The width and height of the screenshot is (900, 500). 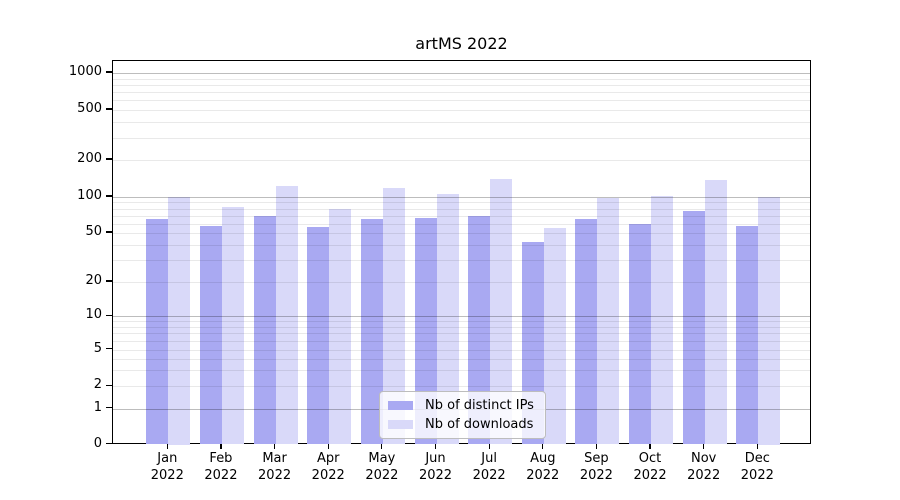 I want to click on bar-nb-of-distinct-ips-may, so click(x=371, y=331).